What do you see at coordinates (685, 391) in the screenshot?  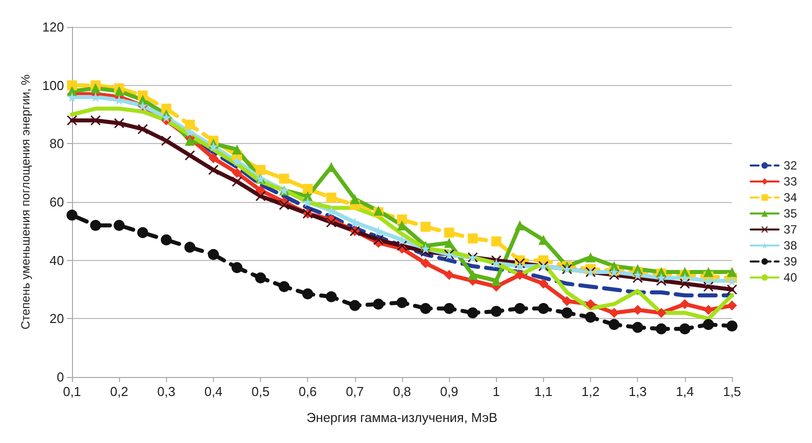 I see `x-tick-label: 1,4` at bounding box center [685, 391].